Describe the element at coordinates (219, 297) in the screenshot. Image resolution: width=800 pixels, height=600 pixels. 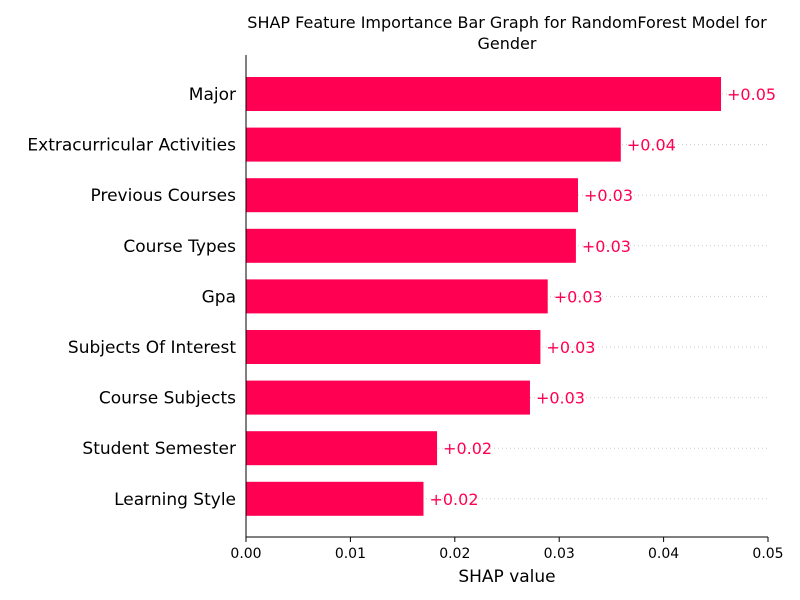
I see `feature-label: Gpa` at that location.